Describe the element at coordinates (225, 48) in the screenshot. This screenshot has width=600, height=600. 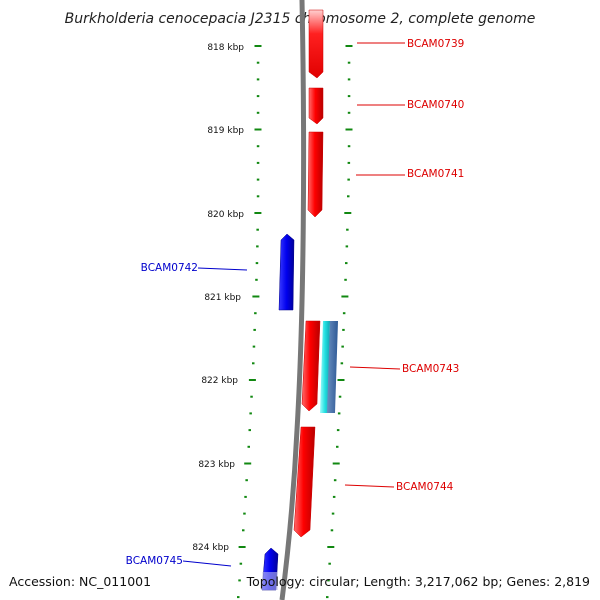
I see `scale-label-818: 818 kbp` at that location.